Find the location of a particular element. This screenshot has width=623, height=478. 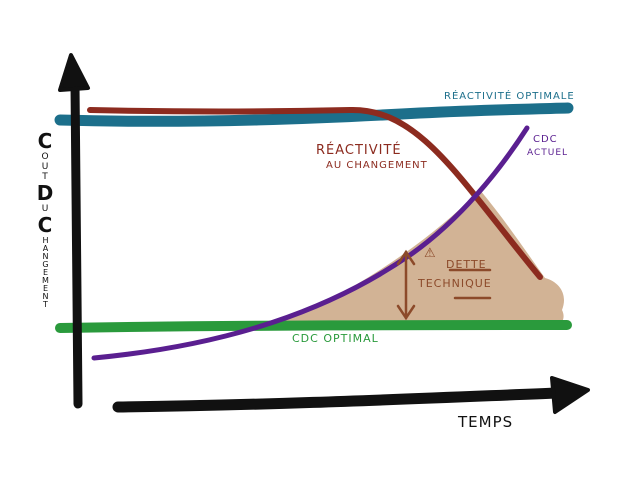

x-axis-label: Temps is located at coordinates (486, 422).